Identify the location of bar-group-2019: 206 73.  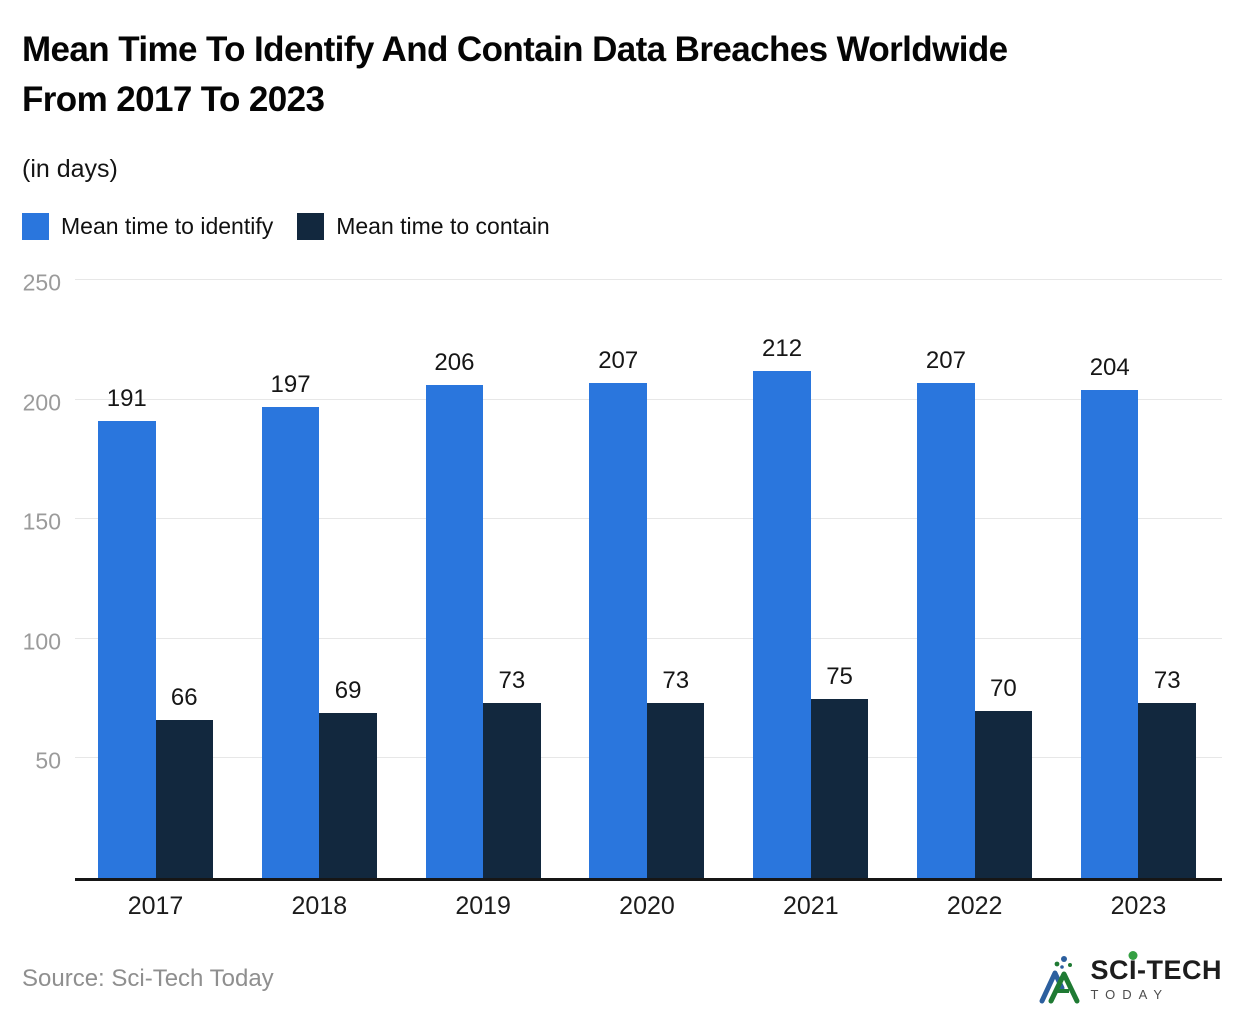
(483, 580).